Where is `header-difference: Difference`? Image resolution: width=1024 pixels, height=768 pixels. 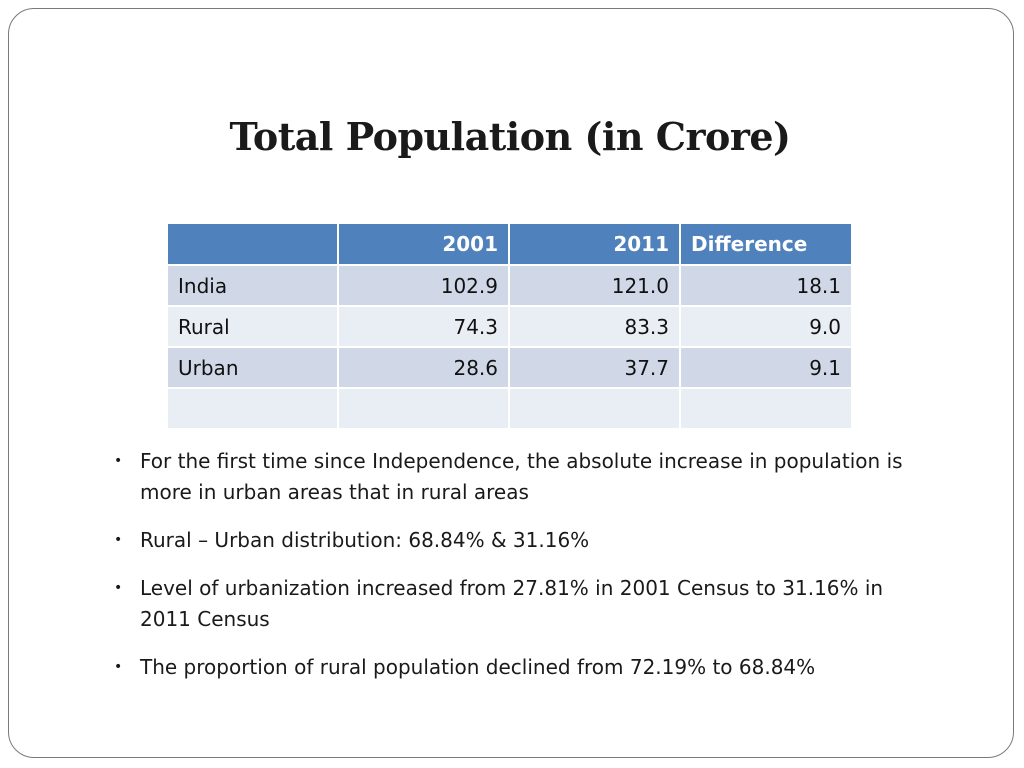 header-difference: Difference is located at coordinates (765, 245).